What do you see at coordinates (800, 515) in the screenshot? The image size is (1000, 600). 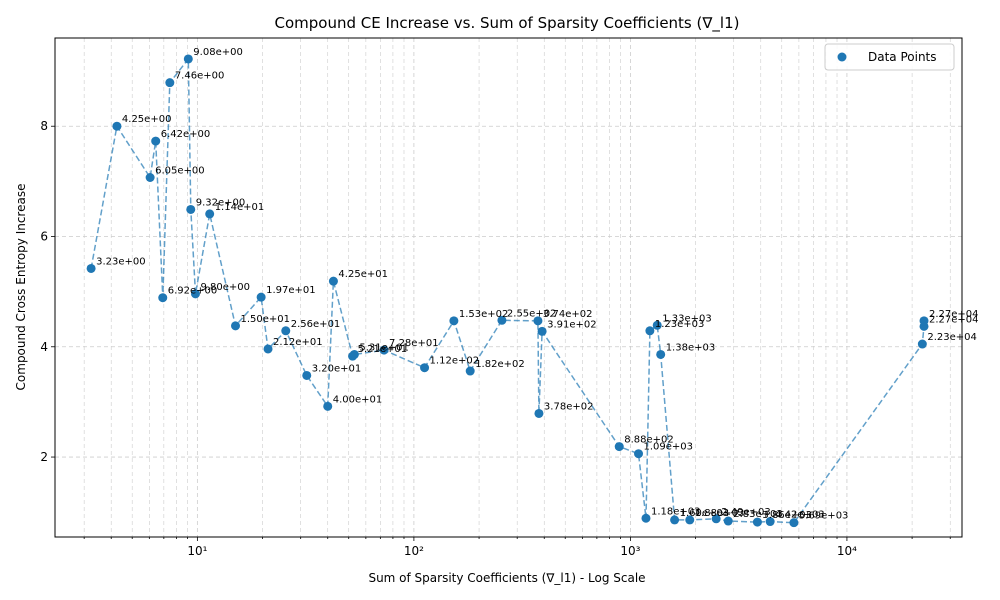 I see `data-point-label: 4.42e+03` at bounding box center [800, 515].